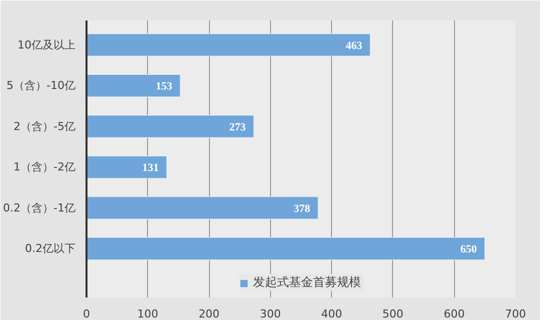 The height and width of the screenshot is (330, 550). Describe the element at coordinates (45, 126) in the screenshot. I see `y-tick-label: 2（含）-5亿` at that location.